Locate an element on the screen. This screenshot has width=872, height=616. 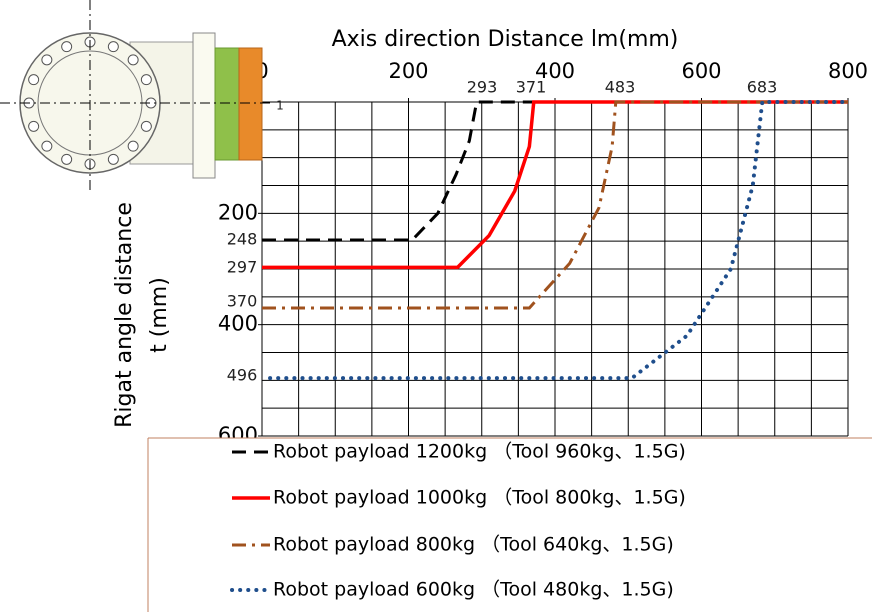
legend-label: Robot payload 1200kg （Tool 960kg、1.5G) is located at coordinates (479, 452).